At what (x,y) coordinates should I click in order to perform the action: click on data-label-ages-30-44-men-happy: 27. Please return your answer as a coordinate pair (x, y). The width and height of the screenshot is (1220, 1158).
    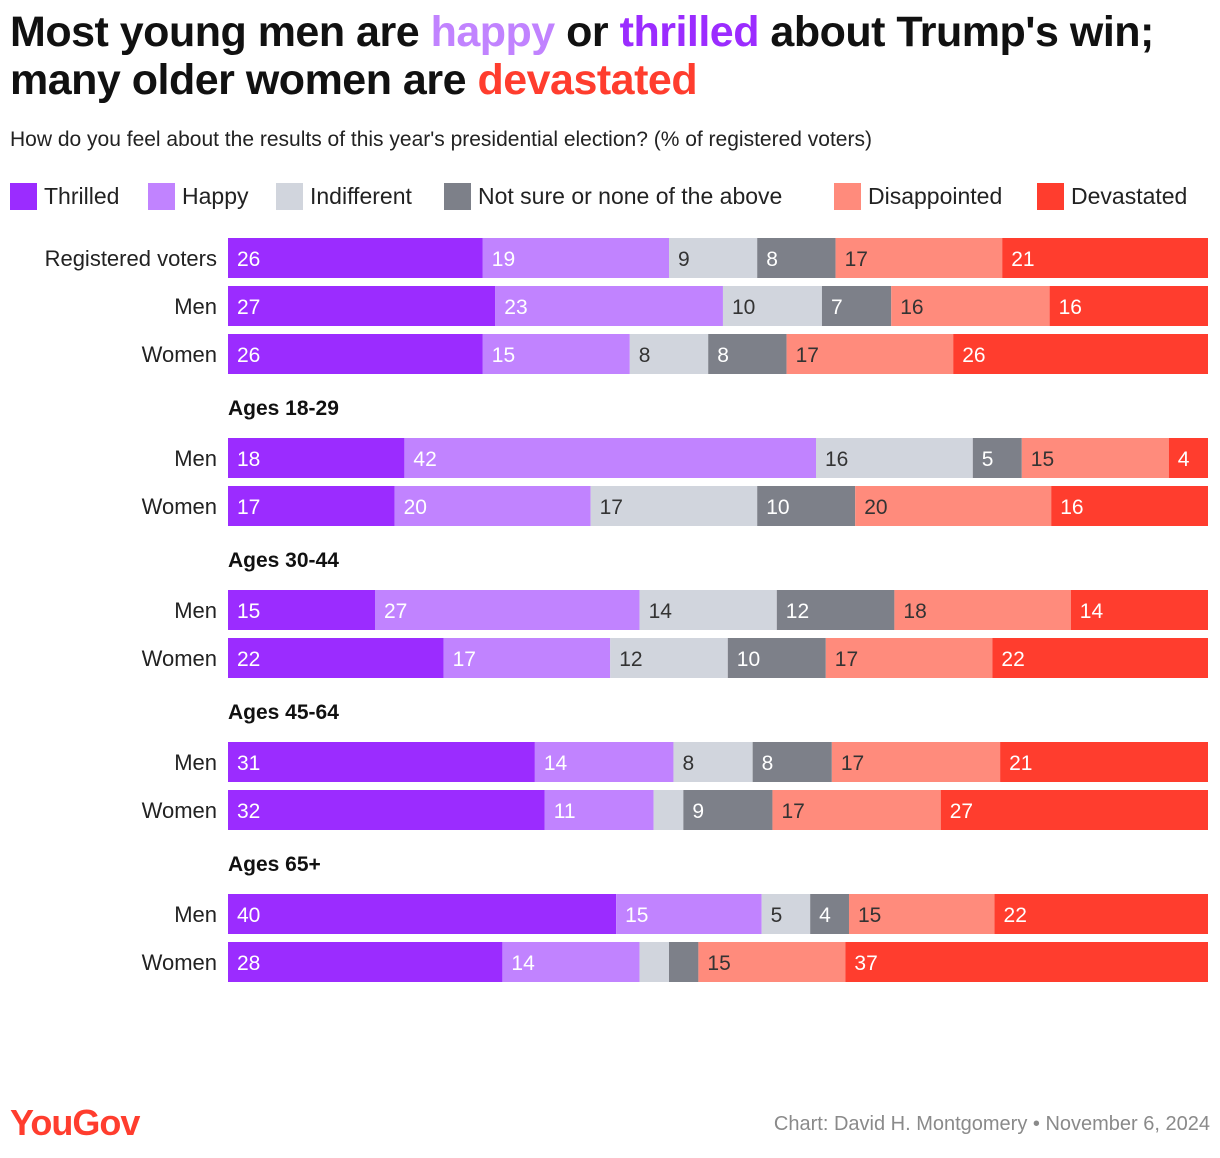
    Looking at the image, I should click on (395, 611).